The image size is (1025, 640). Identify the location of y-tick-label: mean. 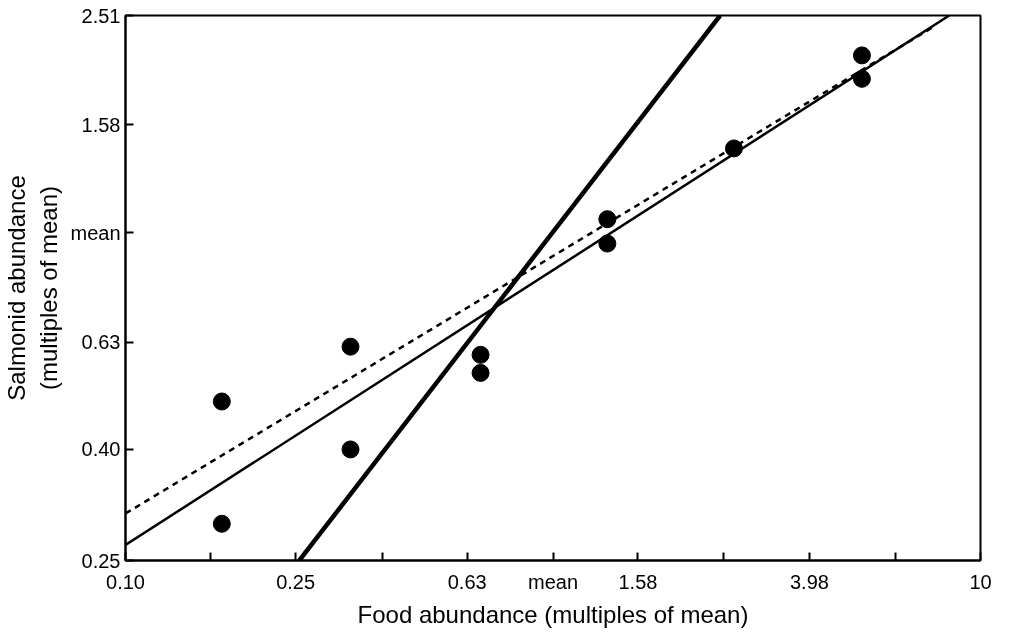
(95, 232).